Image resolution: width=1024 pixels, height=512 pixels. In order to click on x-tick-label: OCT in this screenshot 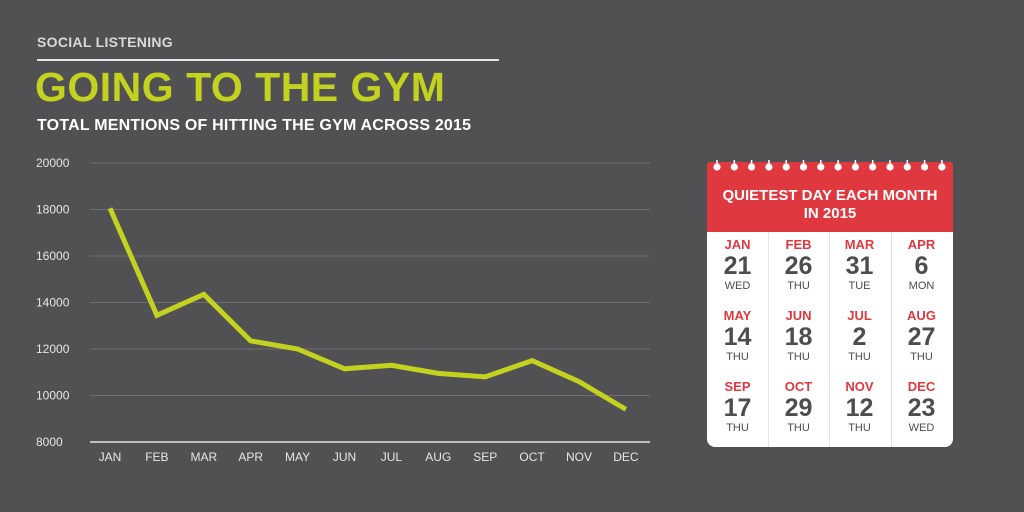, I will do `click(532, 457)`.